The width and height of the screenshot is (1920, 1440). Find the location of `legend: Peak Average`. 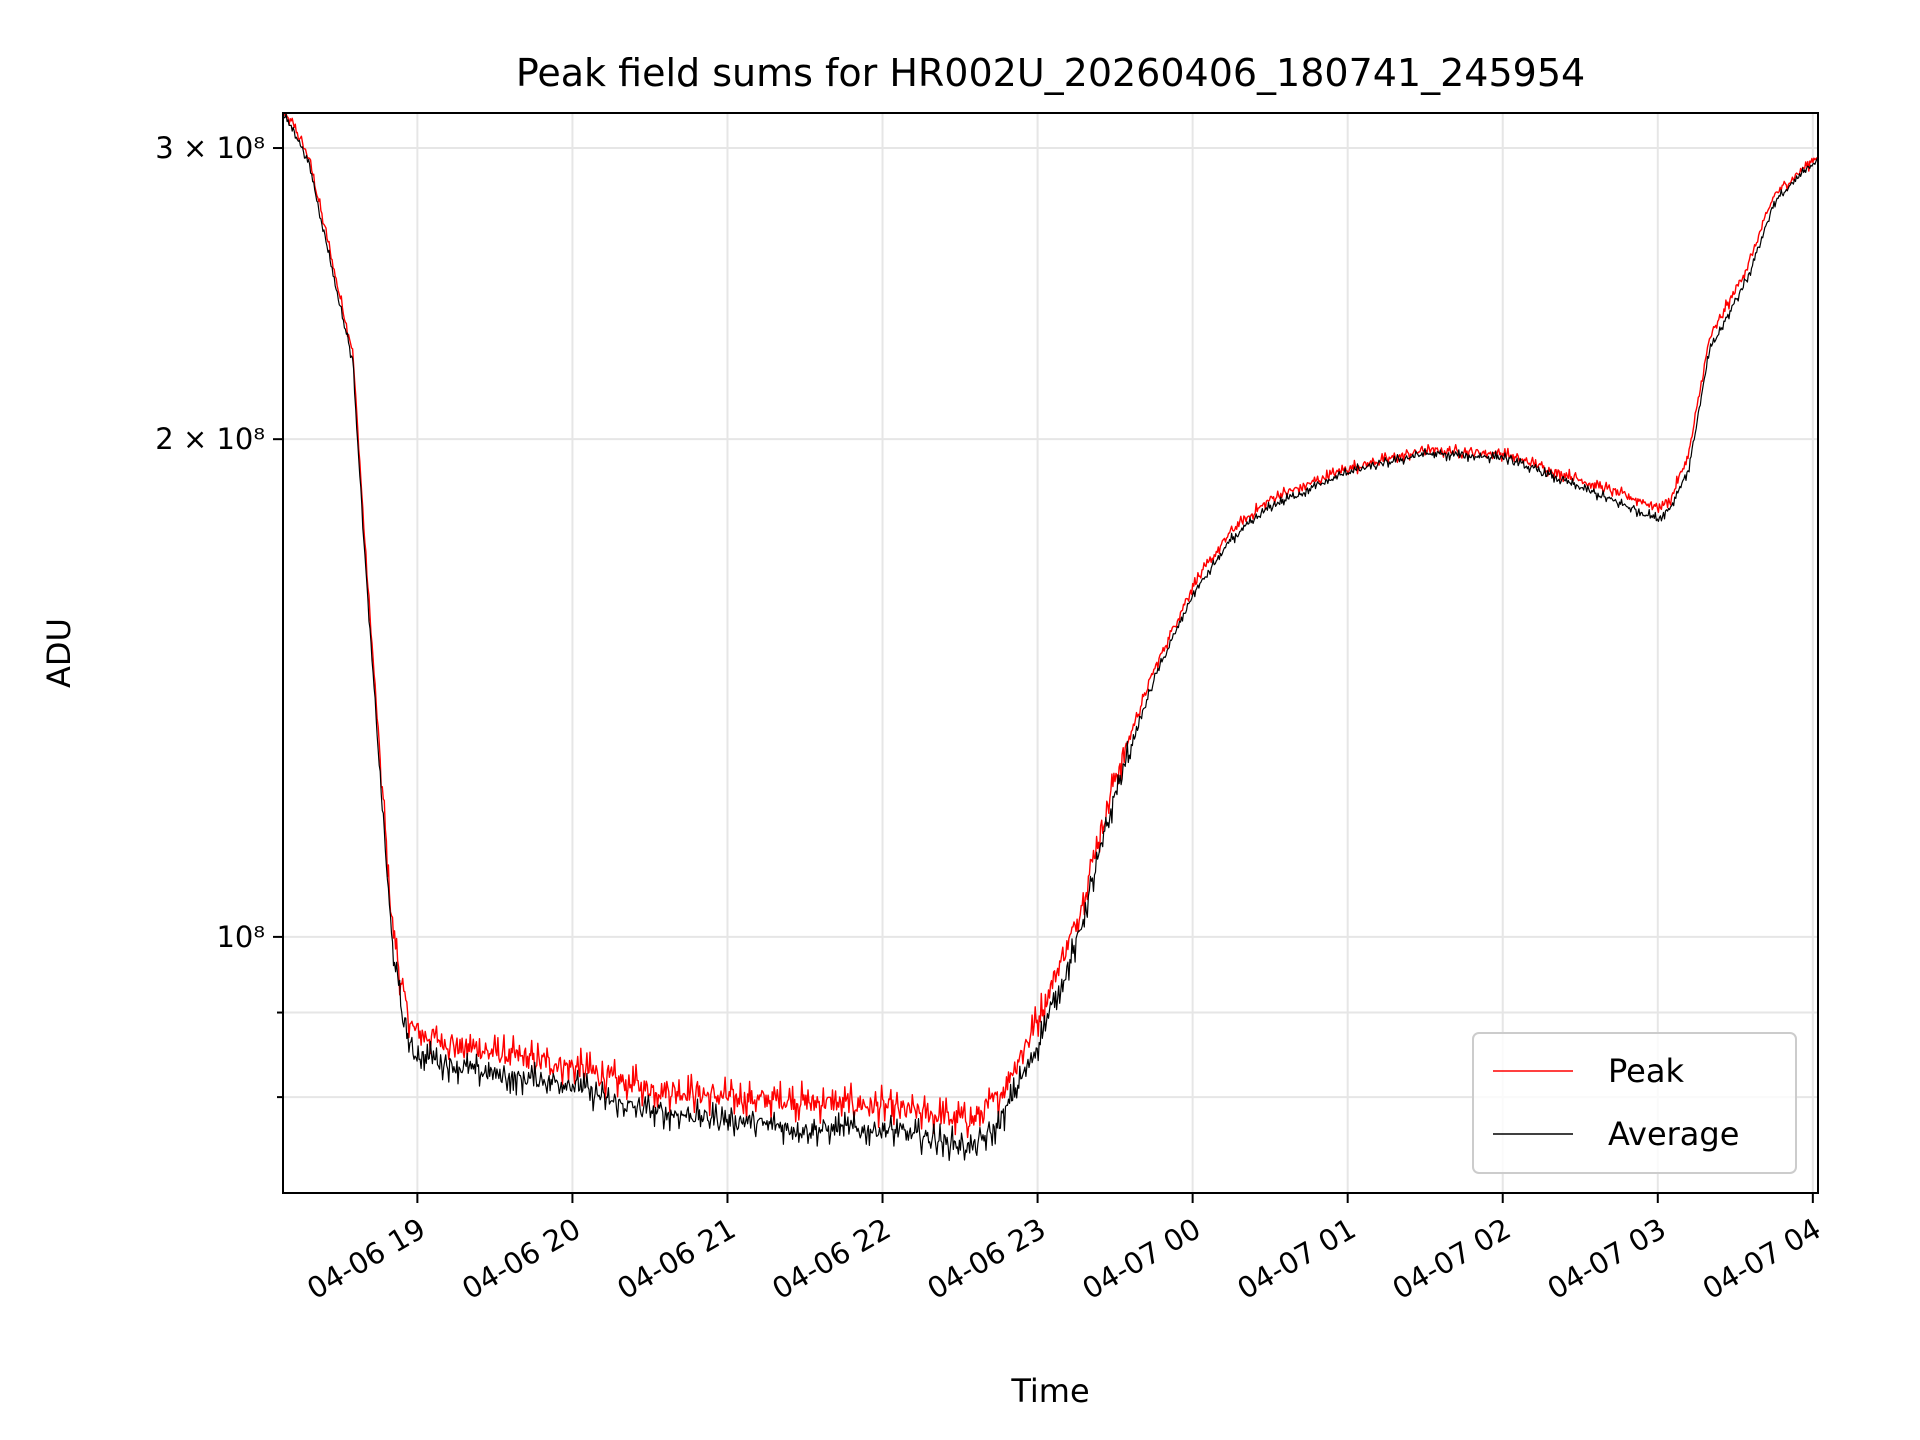

legend: Peak Average is located at coordinates (1634, 1103).